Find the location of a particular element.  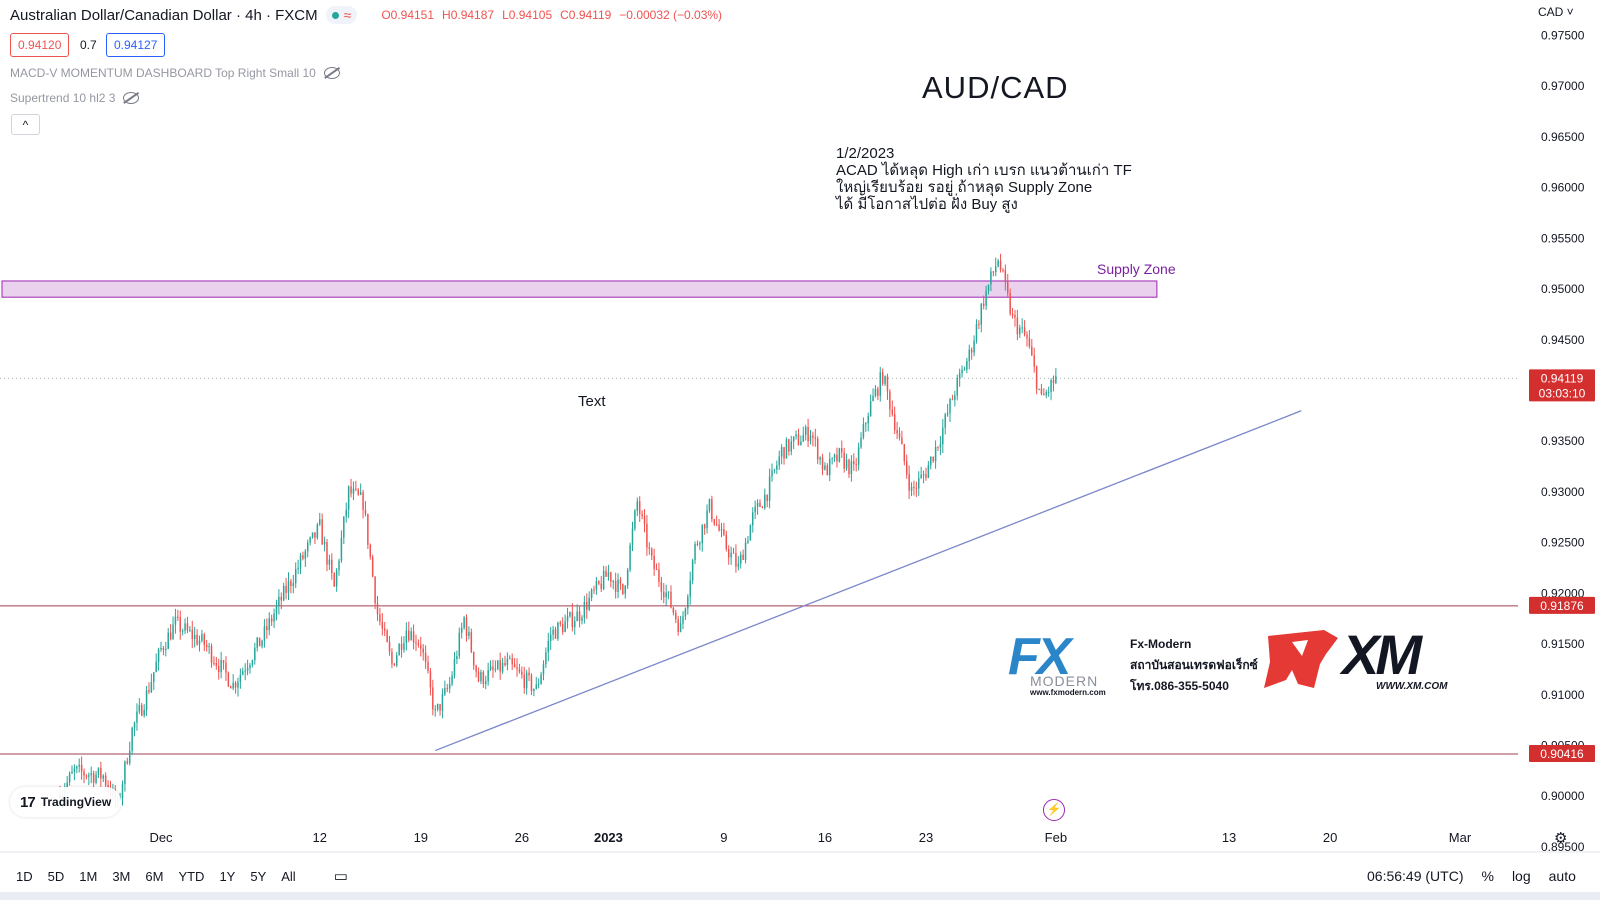

bottom-strip is located at coordinates (800, 896).